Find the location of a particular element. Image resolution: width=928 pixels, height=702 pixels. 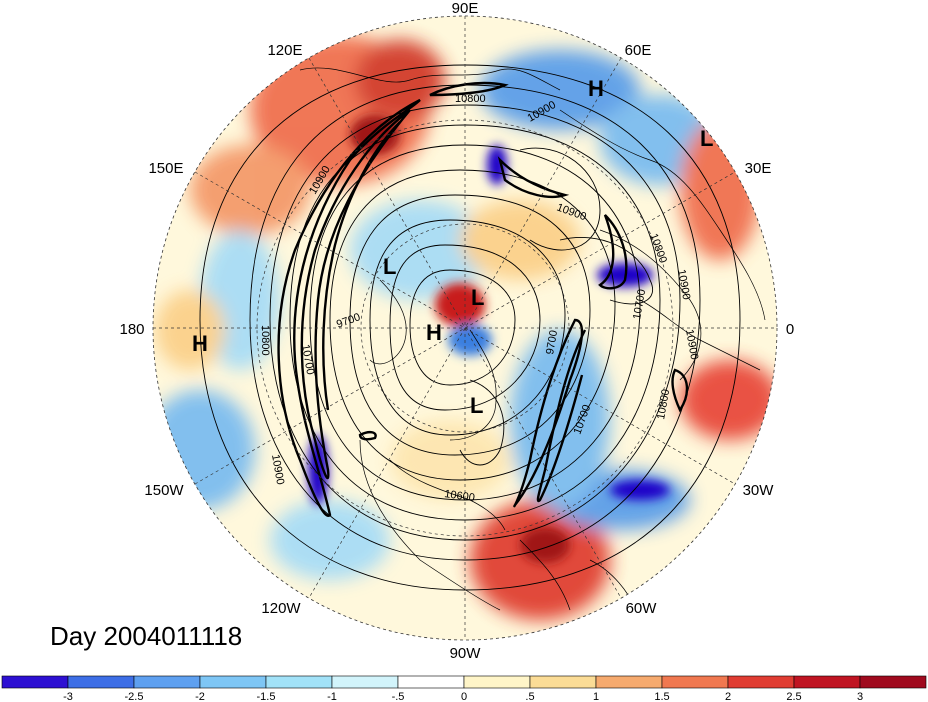

contour-label: 9700 is located at coordinates (552, 342).